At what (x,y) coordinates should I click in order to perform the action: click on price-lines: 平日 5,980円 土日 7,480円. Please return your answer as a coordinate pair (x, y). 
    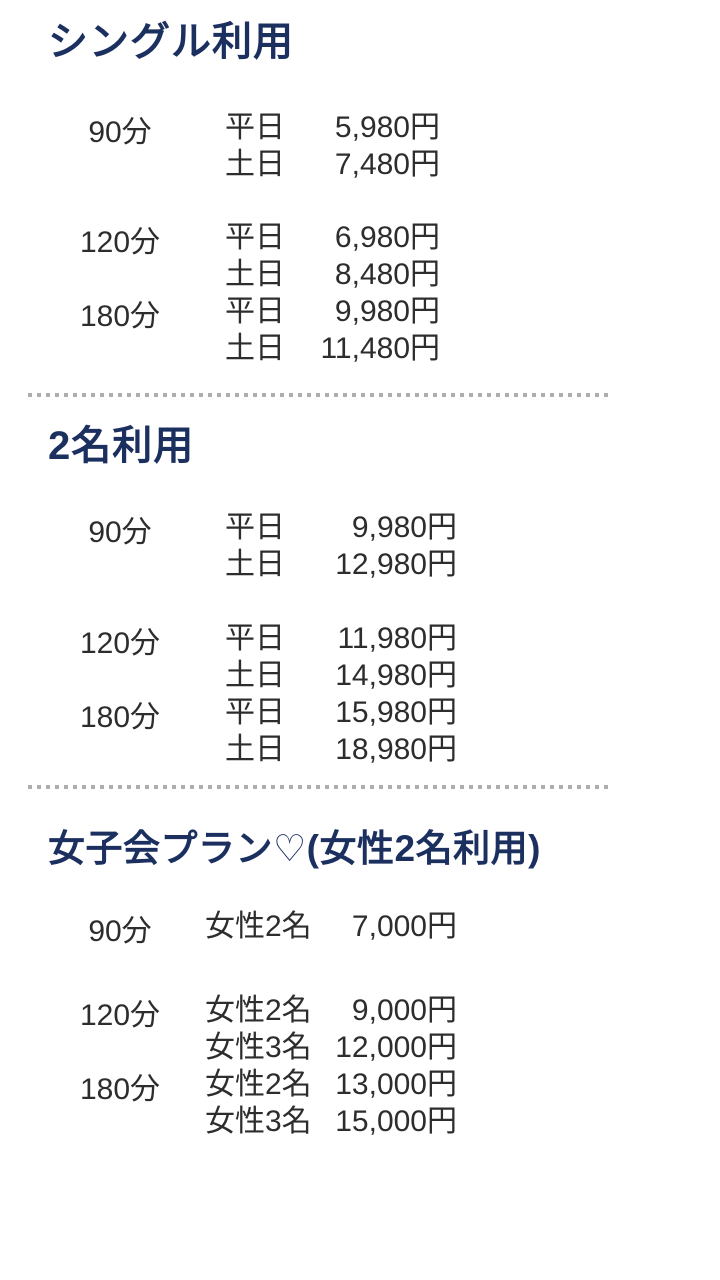
    Looking at the image, I should click on (332, 146).